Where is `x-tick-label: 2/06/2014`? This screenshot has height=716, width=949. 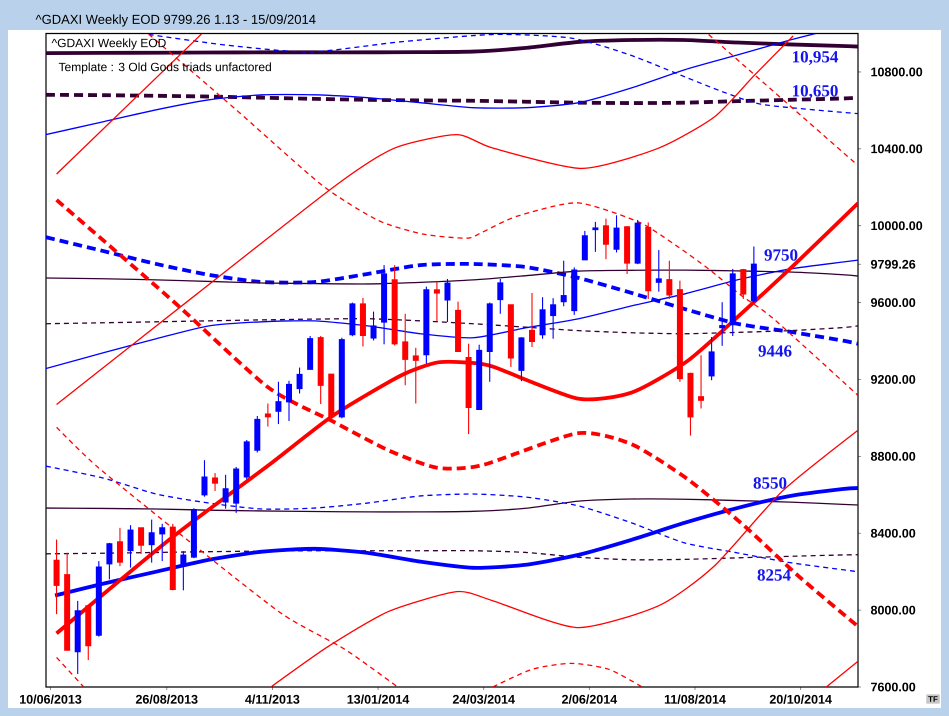
x-tick-label: 2/06/2014 is located at coordinates (590, 699).